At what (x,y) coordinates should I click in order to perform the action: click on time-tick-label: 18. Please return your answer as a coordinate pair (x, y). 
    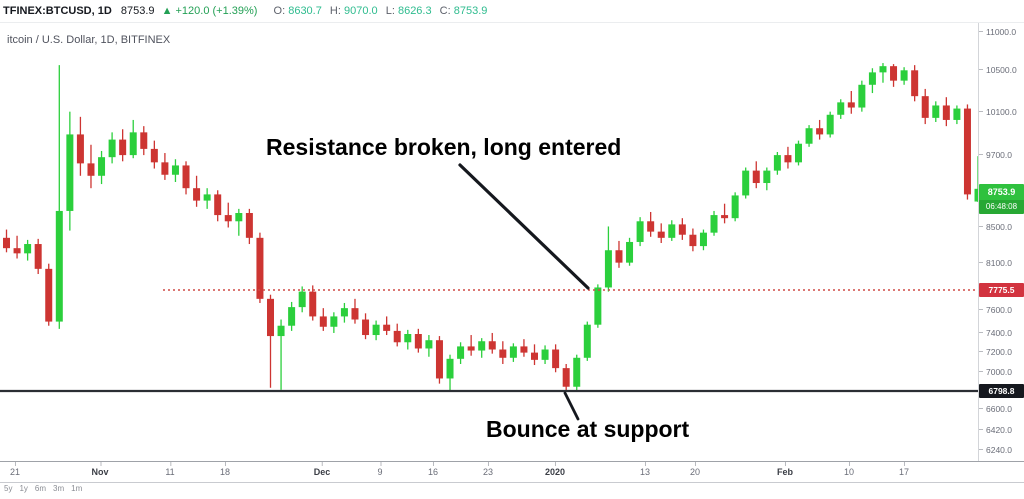
    Looking at the image, I should click on (225, 469).